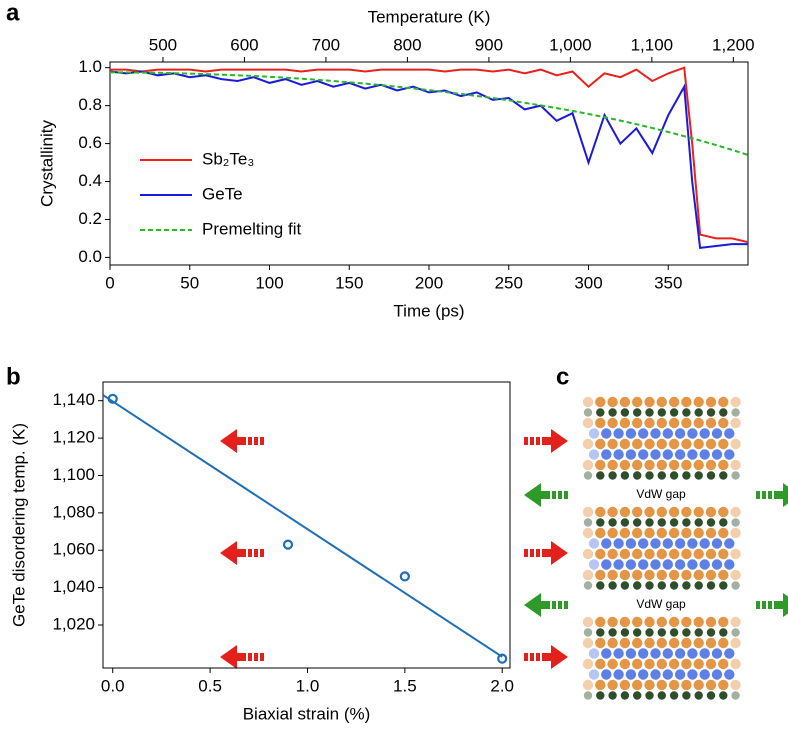  Describe the element at coordinates (244, 44) in the screenshot. I see `x2-tick-label: 600` at that location.